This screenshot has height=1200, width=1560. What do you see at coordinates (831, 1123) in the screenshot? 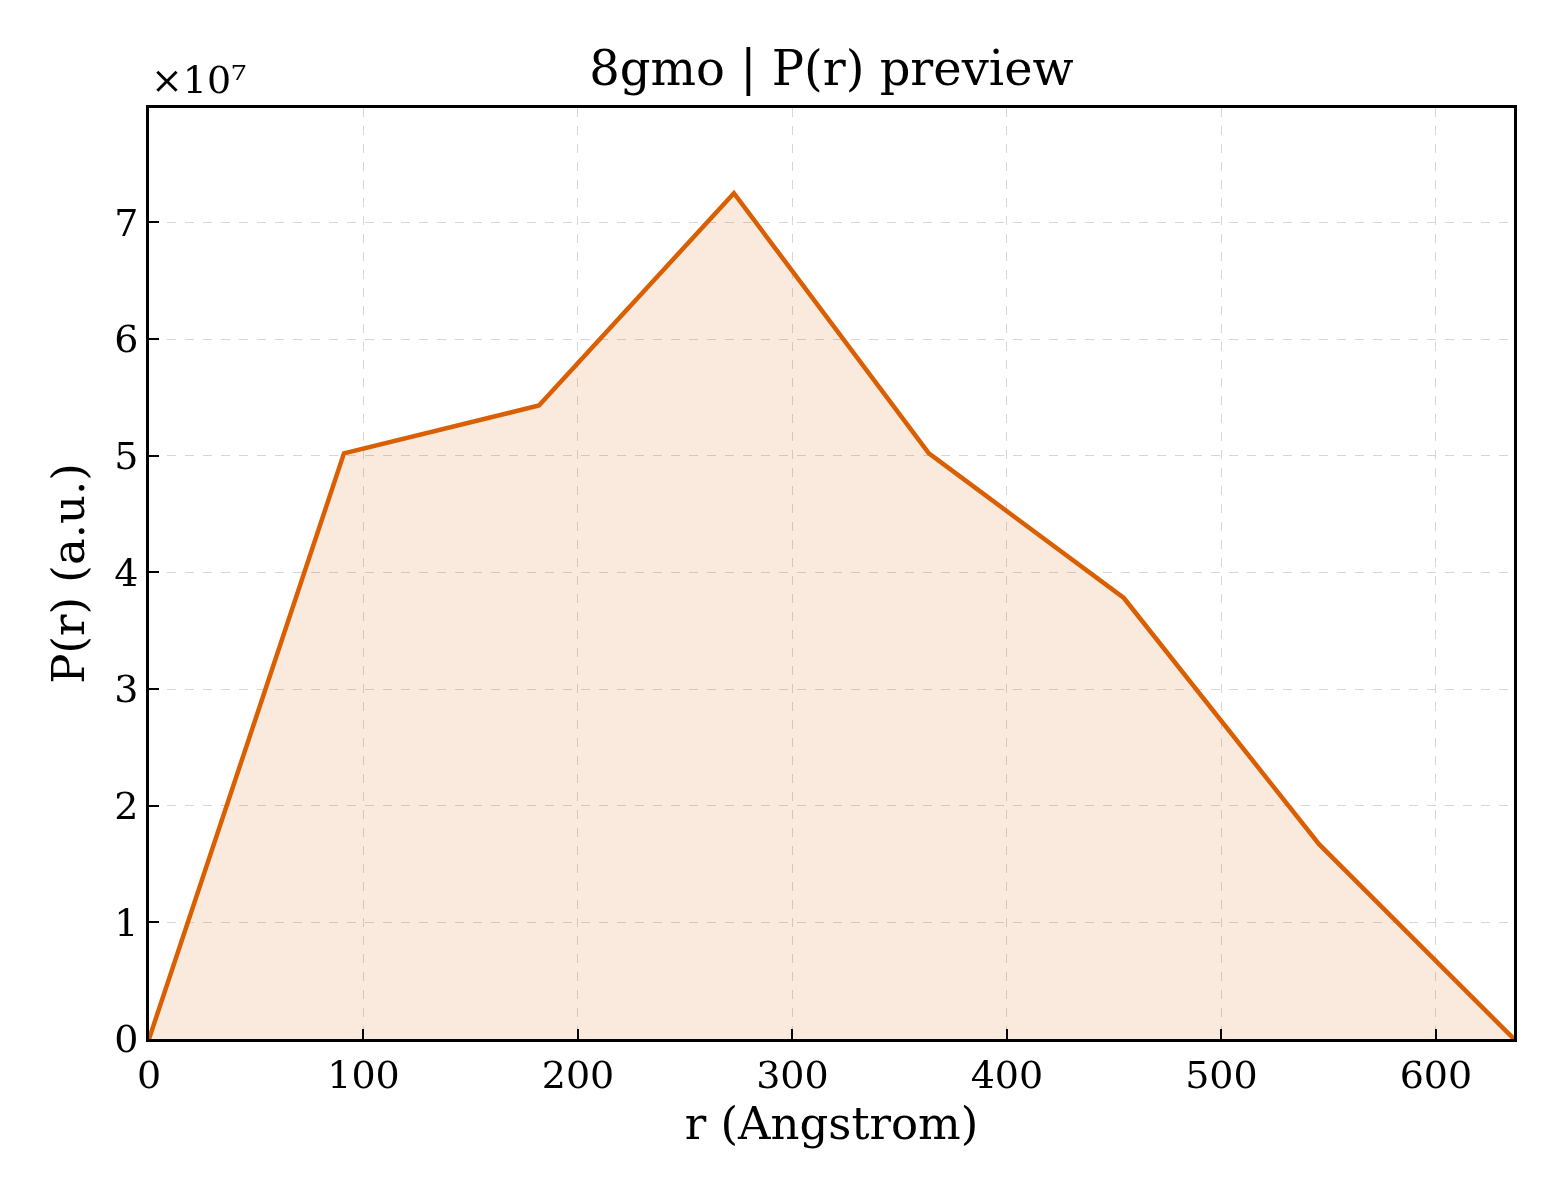
I see `x-axis-title: r (Angstrom)` at bounding box center [831, 1123].